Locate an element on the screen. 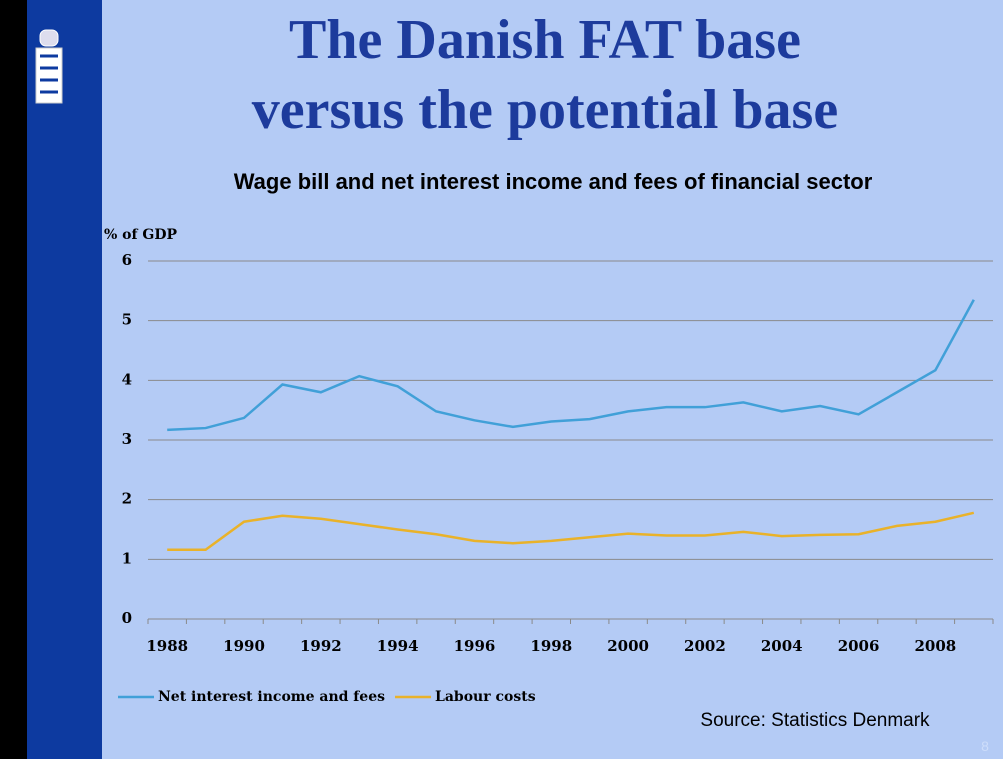 The image size is (1003, 759). y-tick-label: 2 is located at coordinates (127, 499).